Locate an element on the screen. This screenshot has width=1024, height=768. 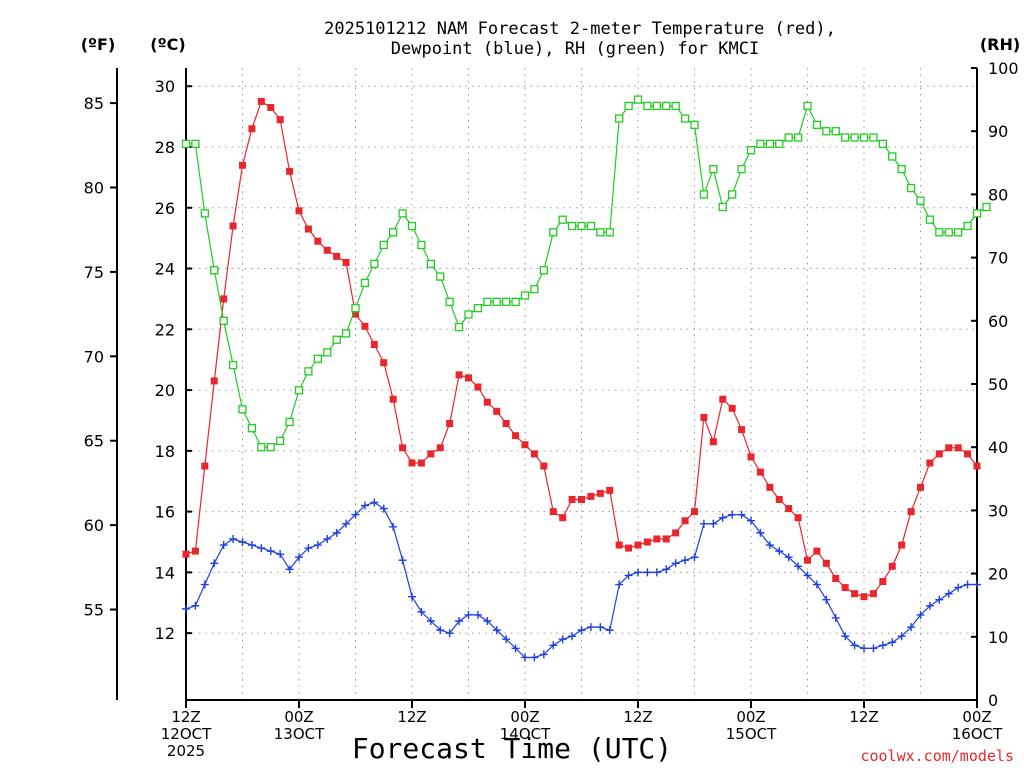
fahrenheit-tick-label: 70 is located at coordinates (94, 356).